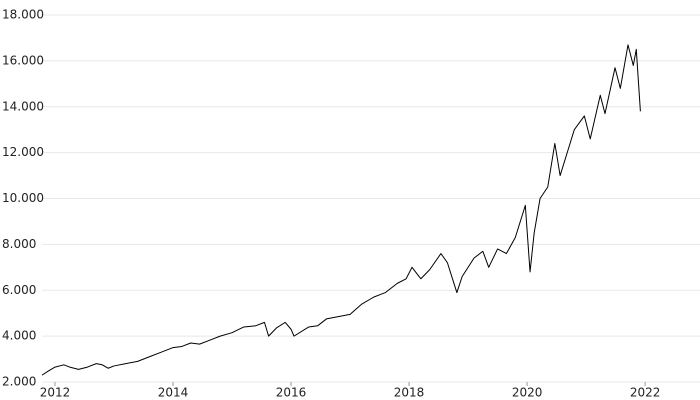  I want to click on y-tick-label: 12.000, so click(23, 152).